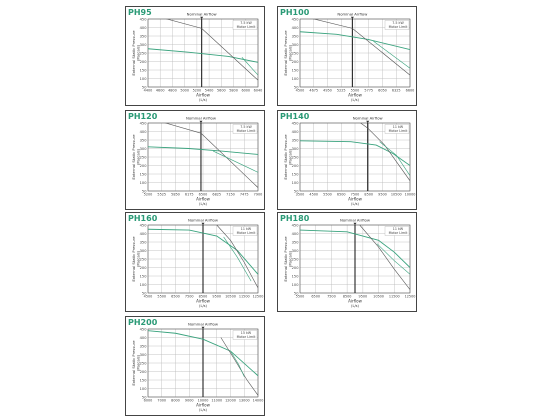  I want to click on chart-title: PH160, so click(143, 218).